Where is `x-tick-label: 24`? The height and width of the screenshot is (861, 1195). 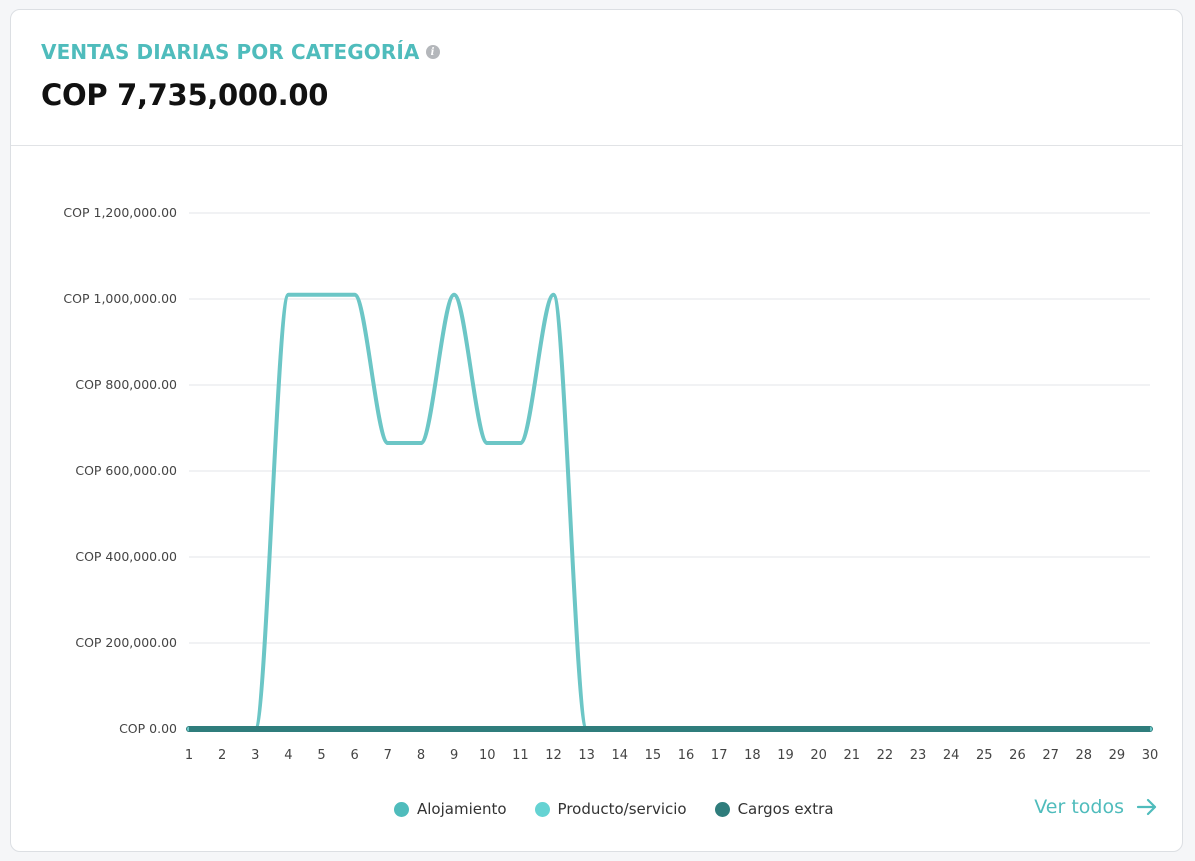 x-tick-label: 24 is located at coordinates (951, 755).